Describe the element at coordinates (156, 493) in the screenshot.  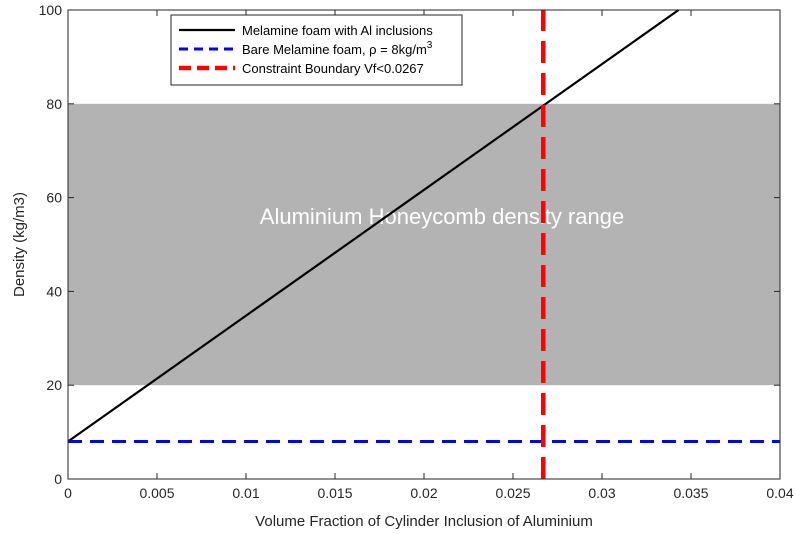
I see `x-tick-label: 0.005` at that location.